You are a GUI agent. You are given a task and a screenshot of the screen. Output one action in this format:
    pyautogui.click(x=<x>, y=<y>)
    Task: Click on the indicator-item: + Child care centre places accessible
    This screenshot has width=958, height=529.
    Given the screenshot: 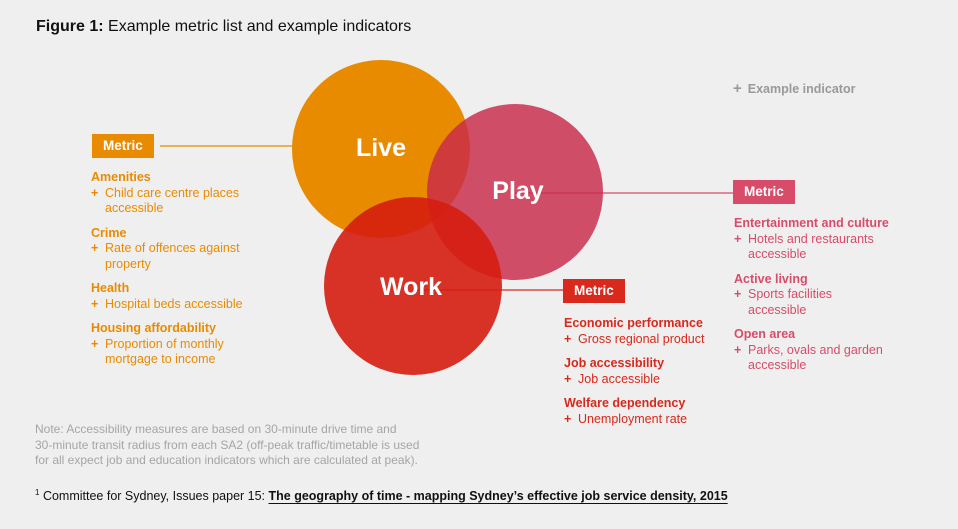 What is the action you would take?
    pyautogui.click(x=191, y=201)
    